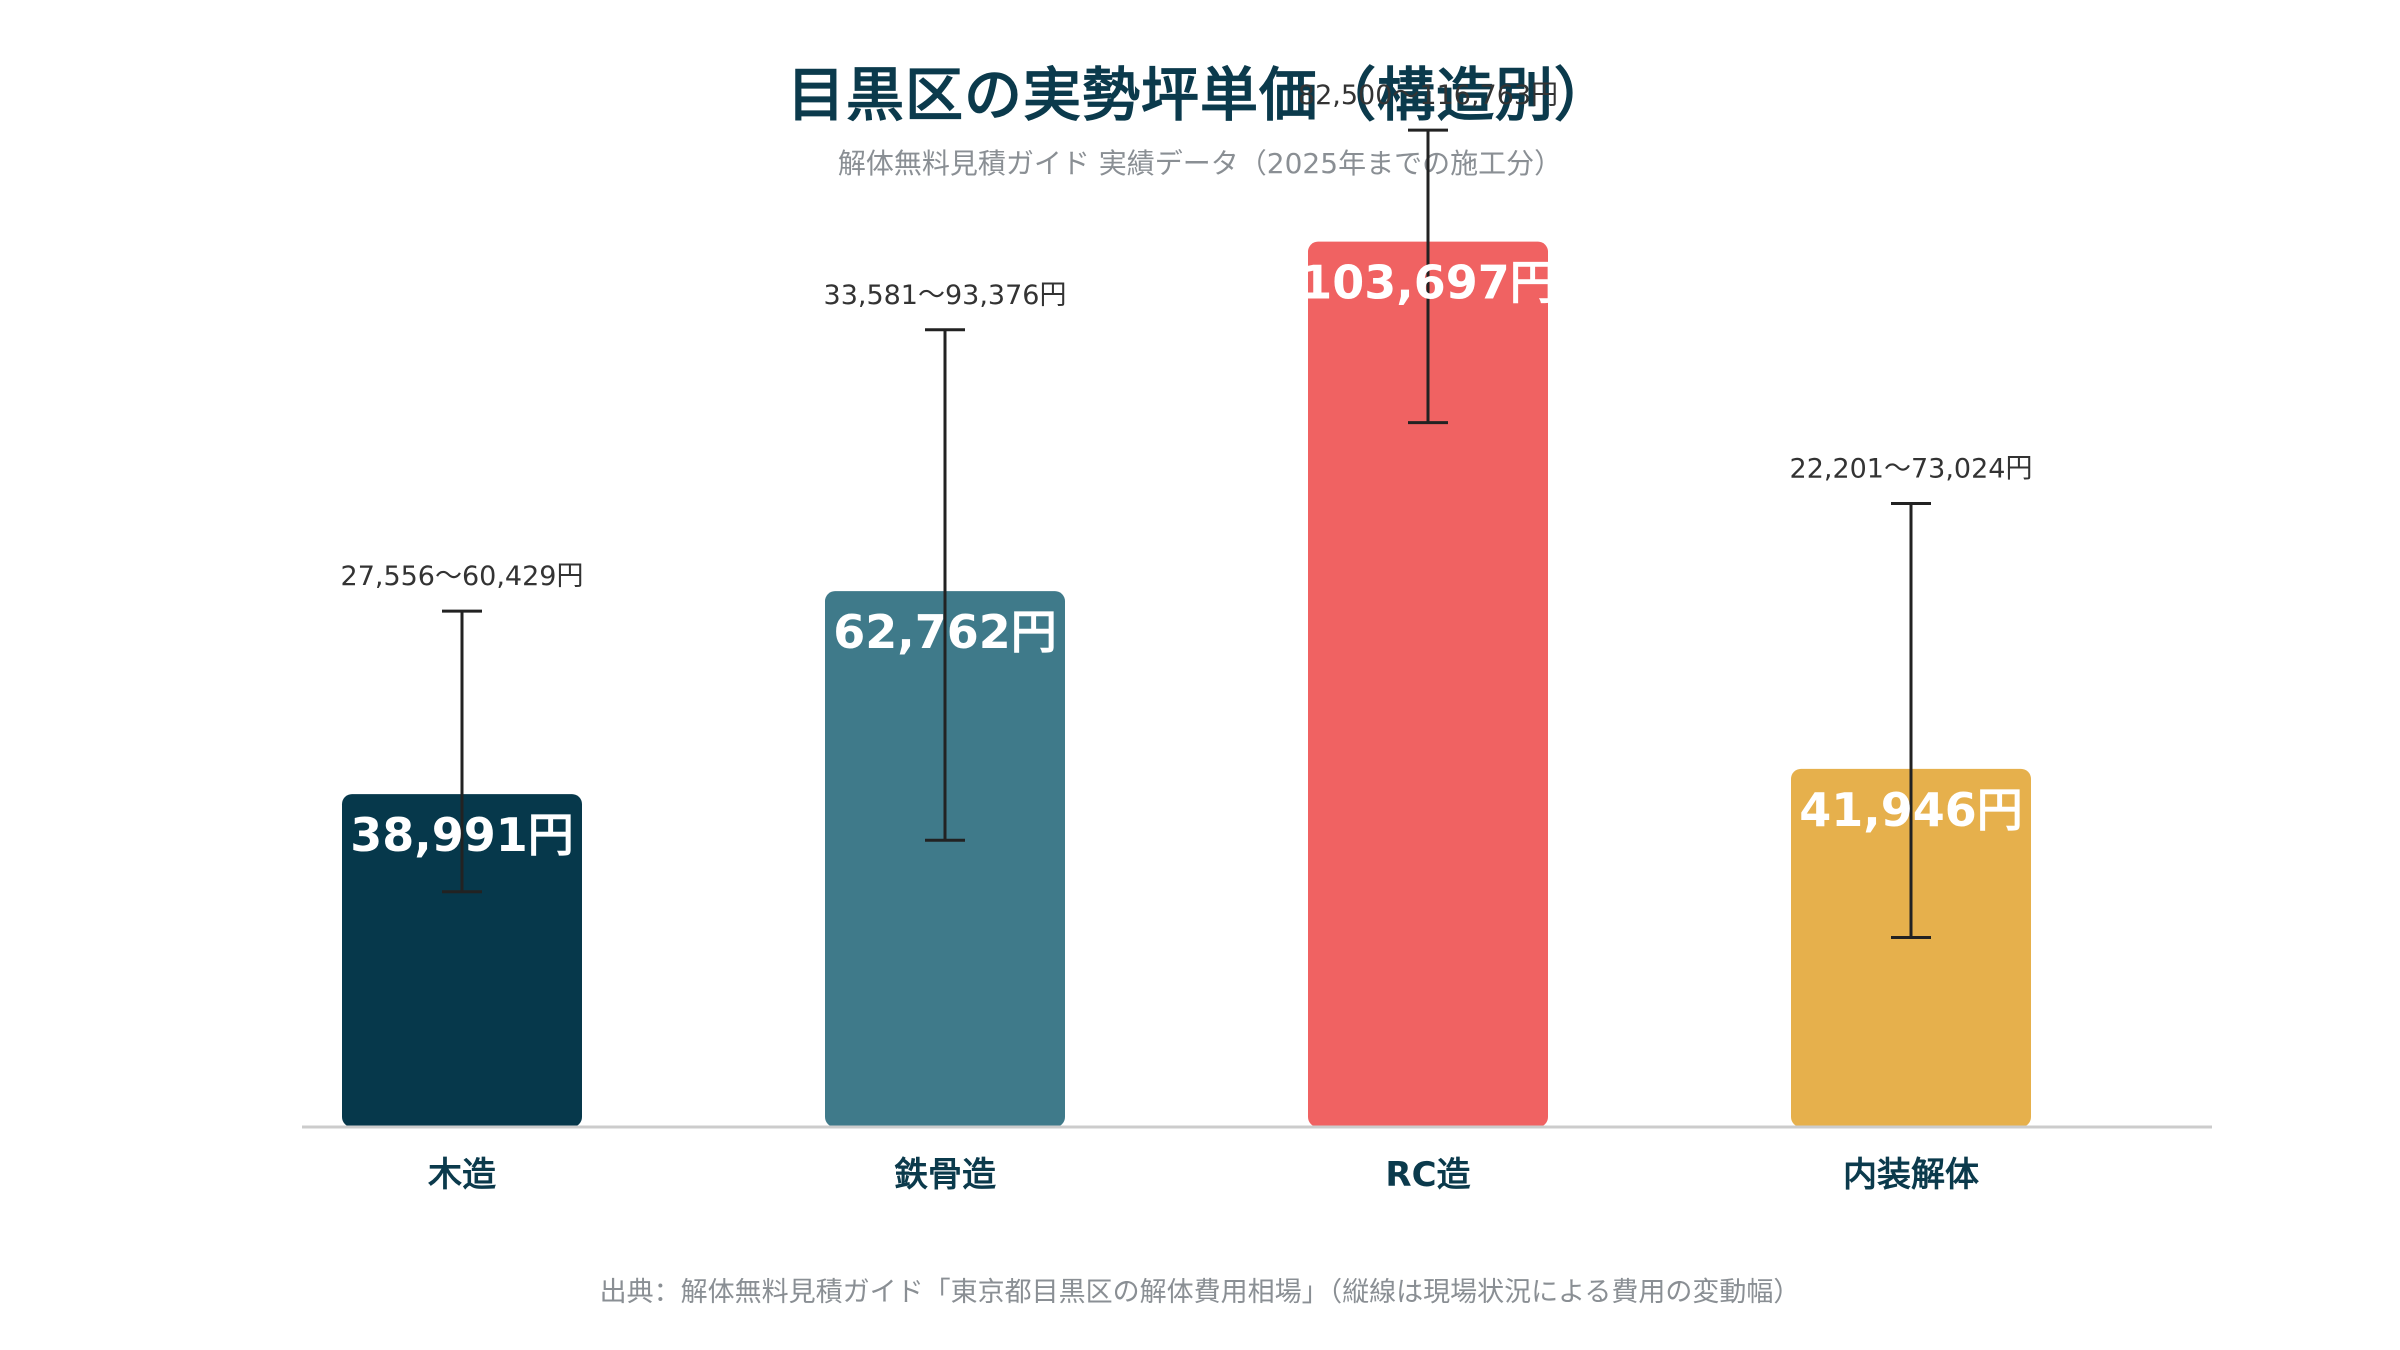 This screenshot has width=2400, height=1350. Describe the element at coordinates (1428, 283) in the screenshot. I see `value-label-3: 103,697円` at that location.